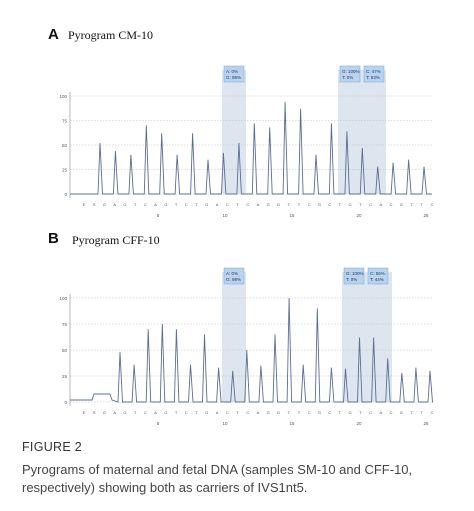 This screenshot has height=511, width=474. I want to click on panel-a-title: Pyrogram CM-10, so click(110, 35).